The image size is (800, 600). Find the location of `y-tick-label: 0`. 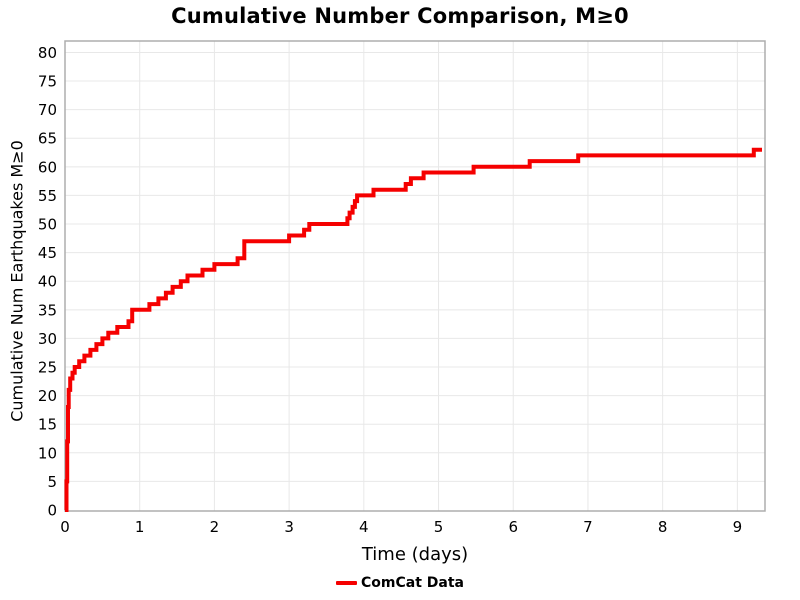

y-tick-label: 0 is located at coordinates (52, 511).